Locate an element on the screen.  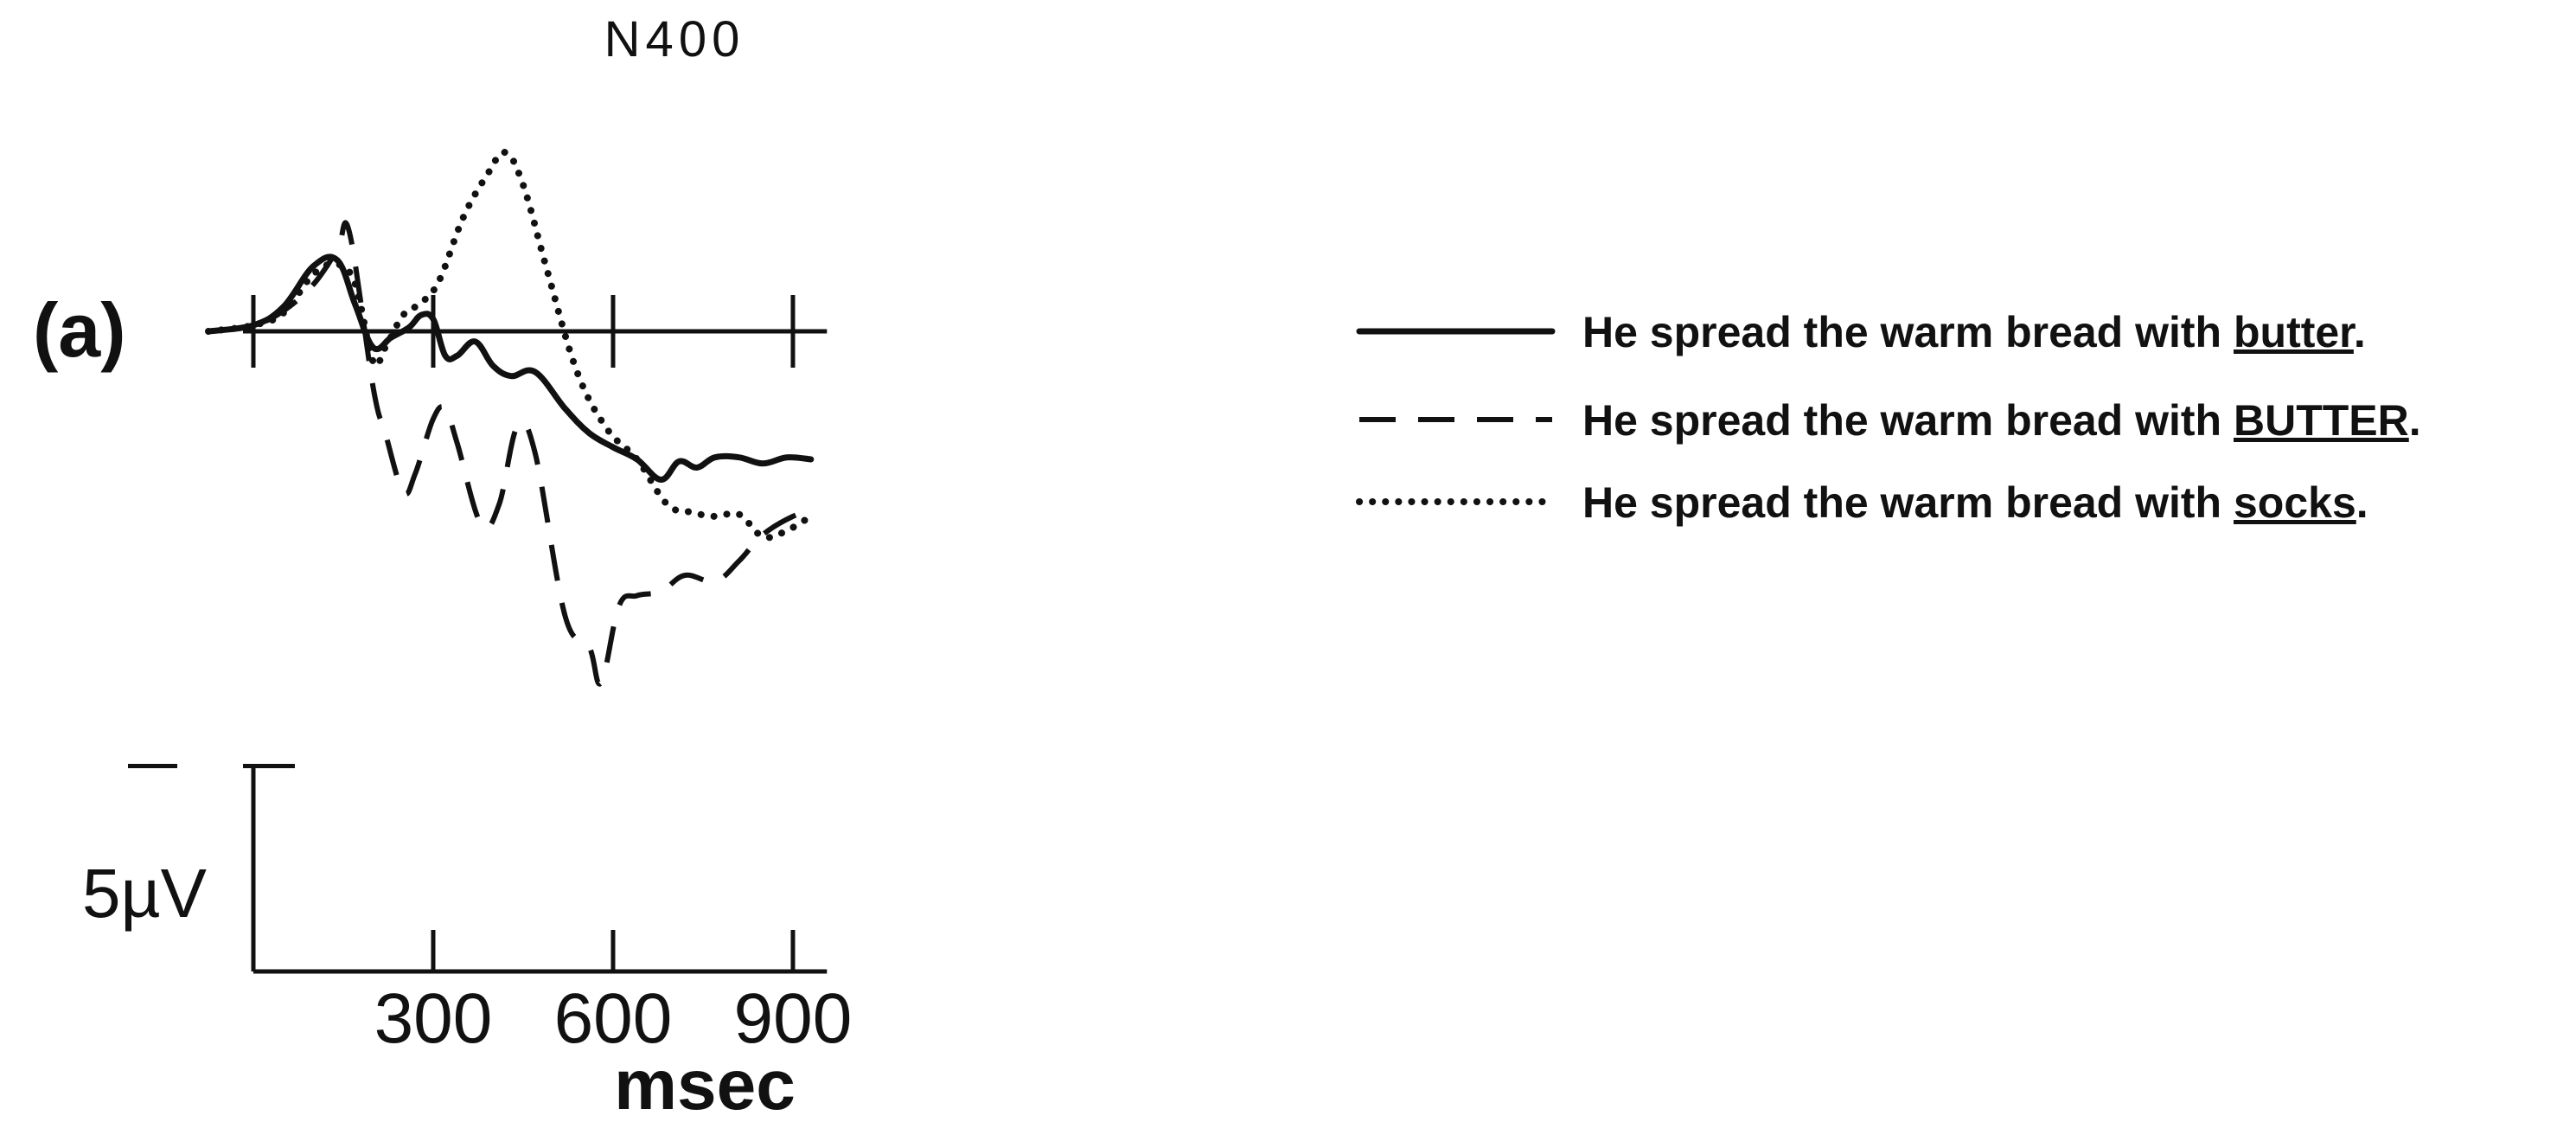
time-tick-label: 300 is located at coordinates (434, 1019).